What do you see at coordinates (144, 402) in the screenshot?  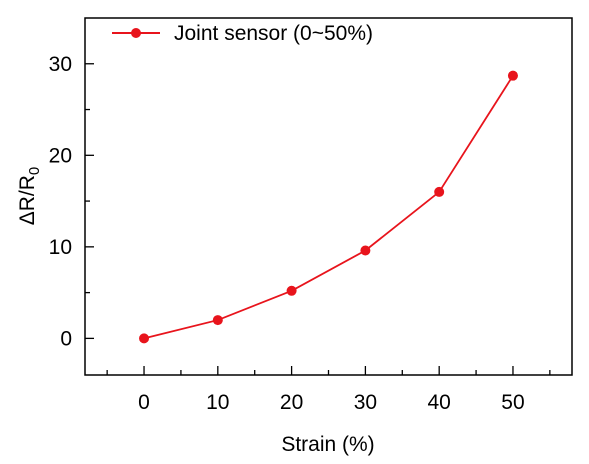 I see `x-tick-label: 0` at bounding box center [144, 402].